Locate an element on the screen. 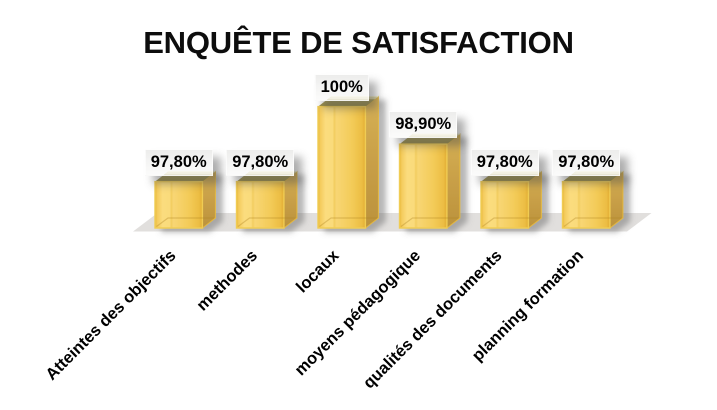 This screenshot has width=717, height=410. category-label-qualites-des-documents: qualités des documents is located at coordinates (433, 320).